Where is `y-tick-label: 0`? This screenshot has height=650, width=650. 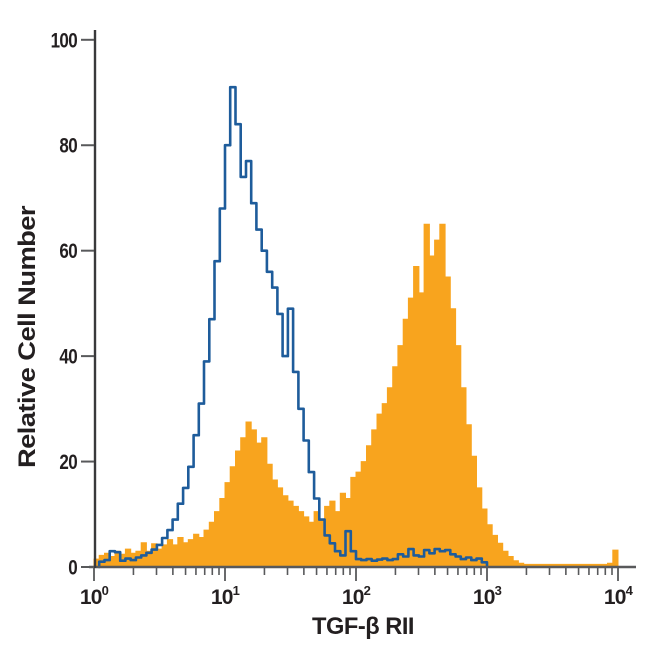 y-tick-label: 0 is located at coordinates (72, 568).